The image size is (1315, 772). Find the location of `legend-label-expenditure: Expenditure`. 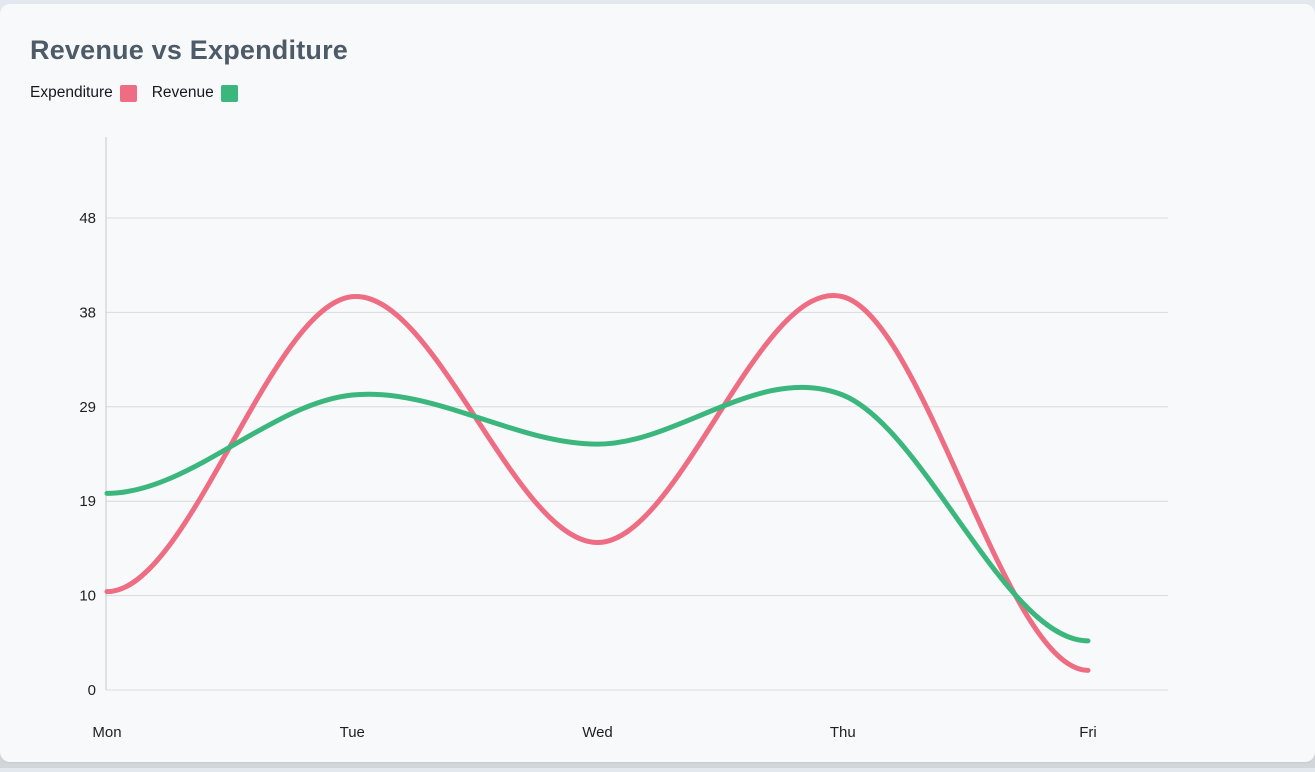

legend-label-expenditure: Expenditure is located at coordinates (71, 92).